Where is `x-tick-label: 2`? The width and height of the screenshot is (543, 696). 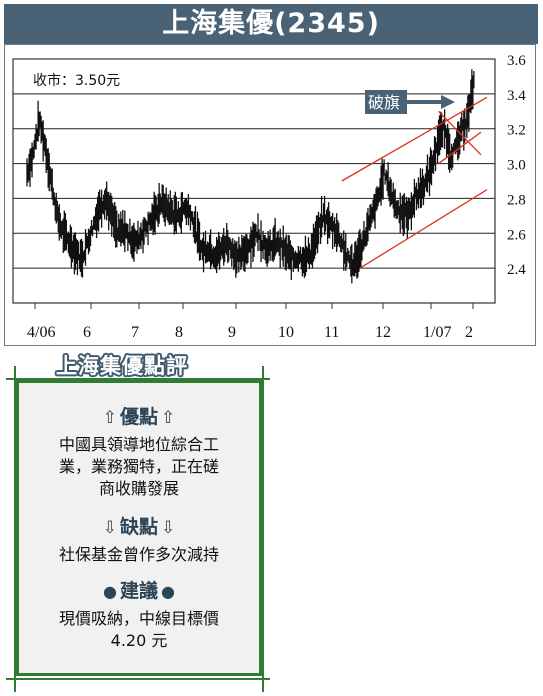
x-tick-label: 2 is located at coordinates (469, 332).